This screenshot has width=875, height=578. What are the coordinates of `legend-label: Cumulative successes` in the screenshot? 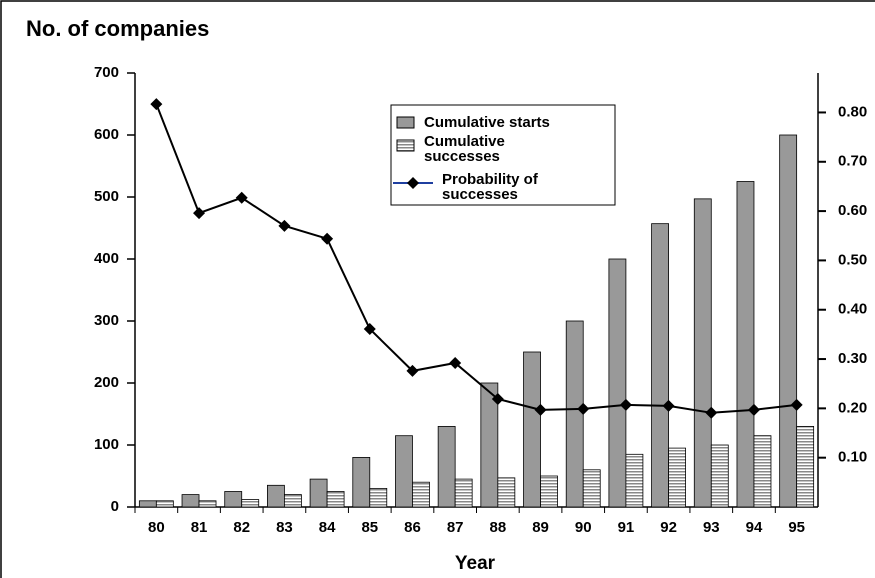 It's located at (464, 149).